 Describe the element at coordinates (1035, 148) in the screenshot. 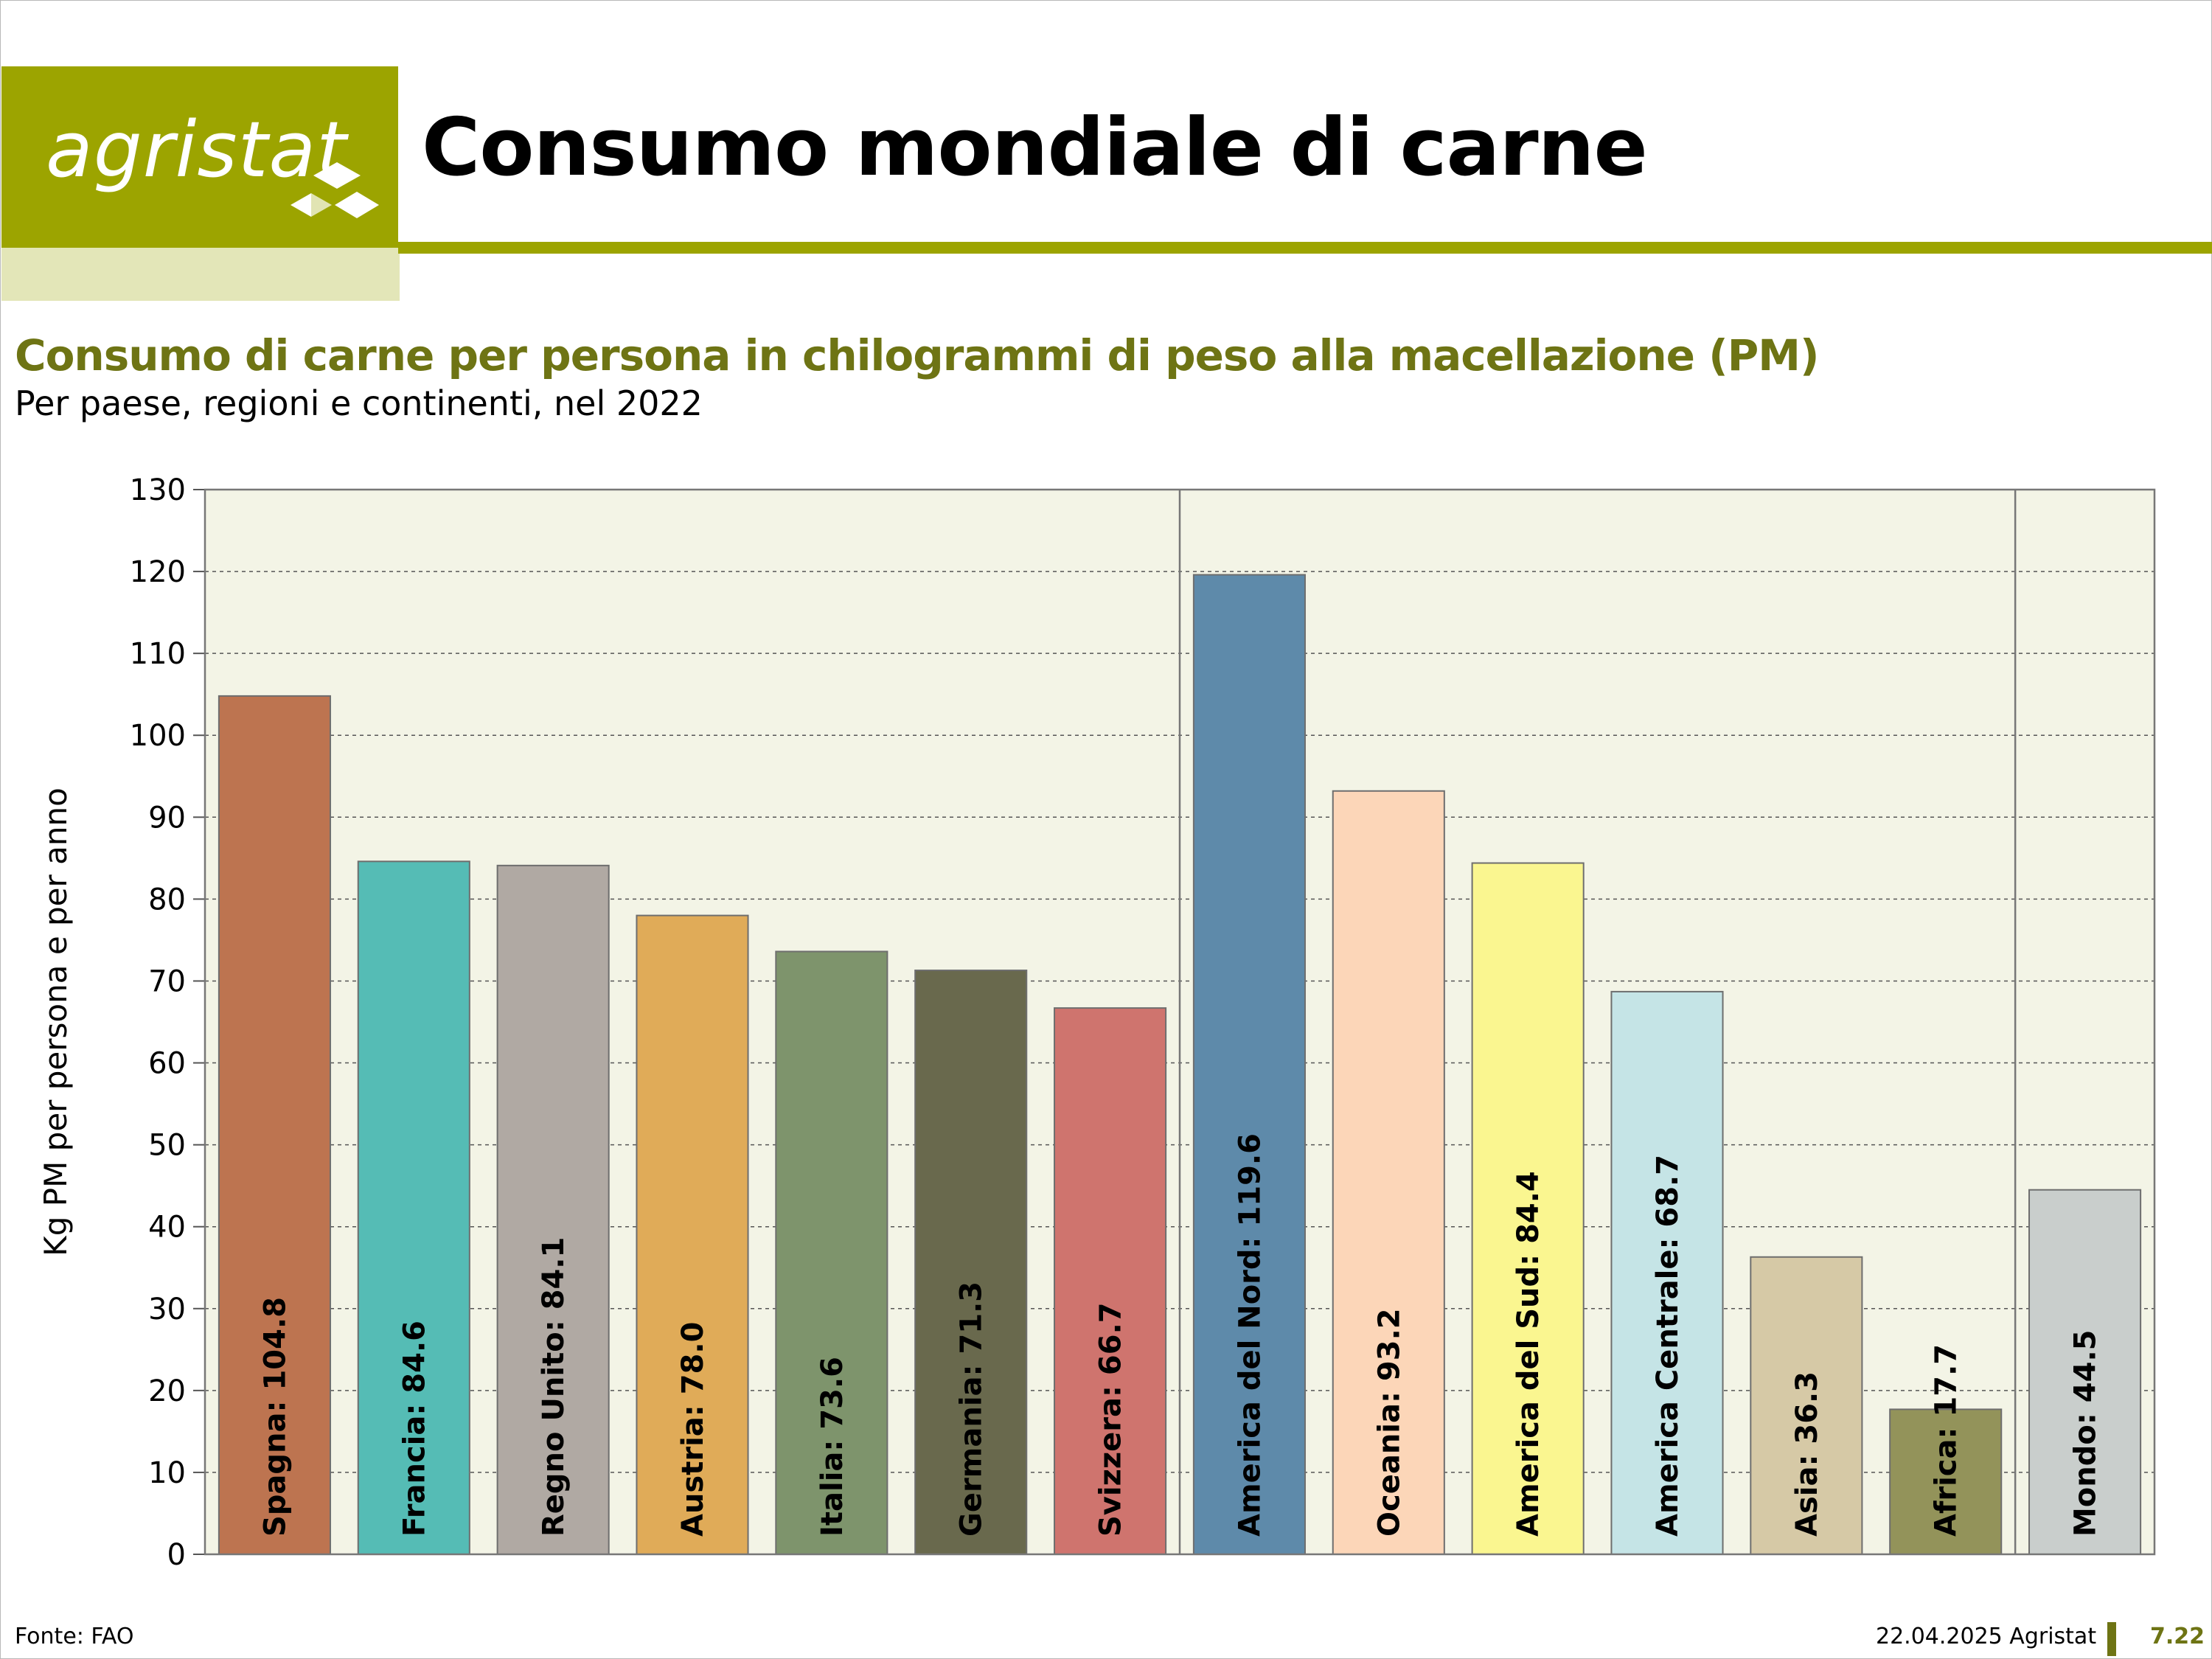

I see `page-title: Consumo mondiale di carne` at that location.